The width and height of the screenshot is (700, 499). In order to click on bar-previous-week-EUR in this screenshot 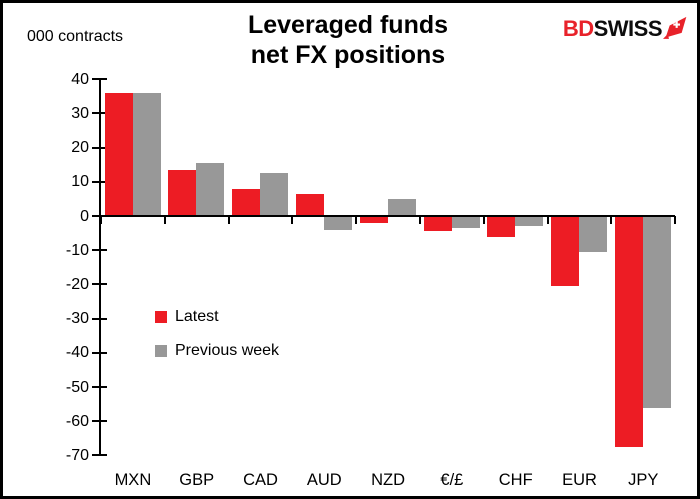, I will do `click(593, 234)`.